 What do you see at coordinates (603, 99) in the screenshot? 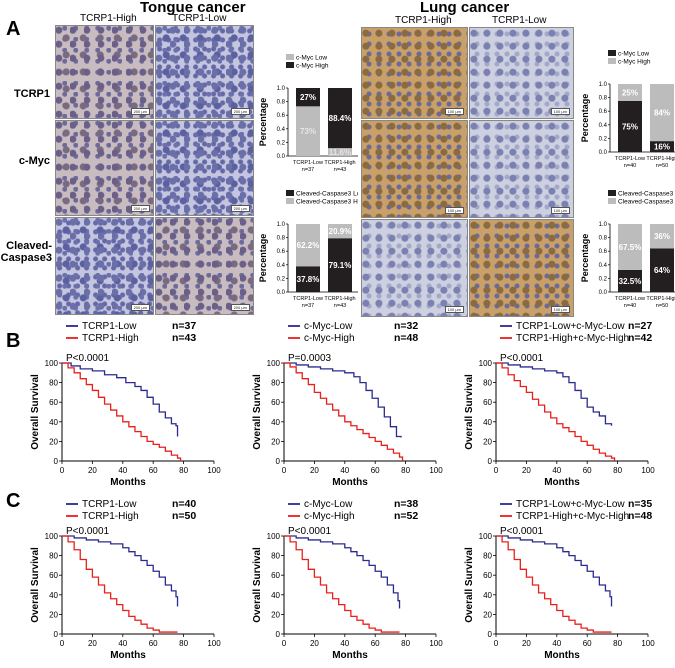
I see `y-tick-label: 0.8` at bounding box center [603, 99].